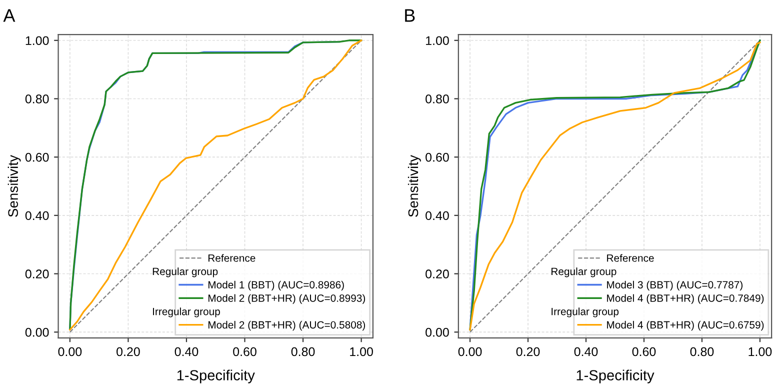 The image size is (777, 384). What do you see at coordinates (276, 285) in the screenshot?
I see `legend-label: Model 1 (BBT) (AUC=0.8986)` at bounding box center [276, 285].